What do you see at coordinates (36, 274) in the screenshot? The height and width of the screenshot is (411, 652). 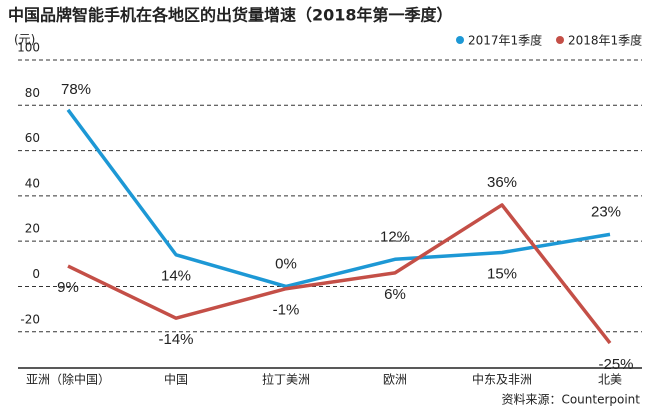 I see `y-tick-label: 0` at bounding box center [36, 274].